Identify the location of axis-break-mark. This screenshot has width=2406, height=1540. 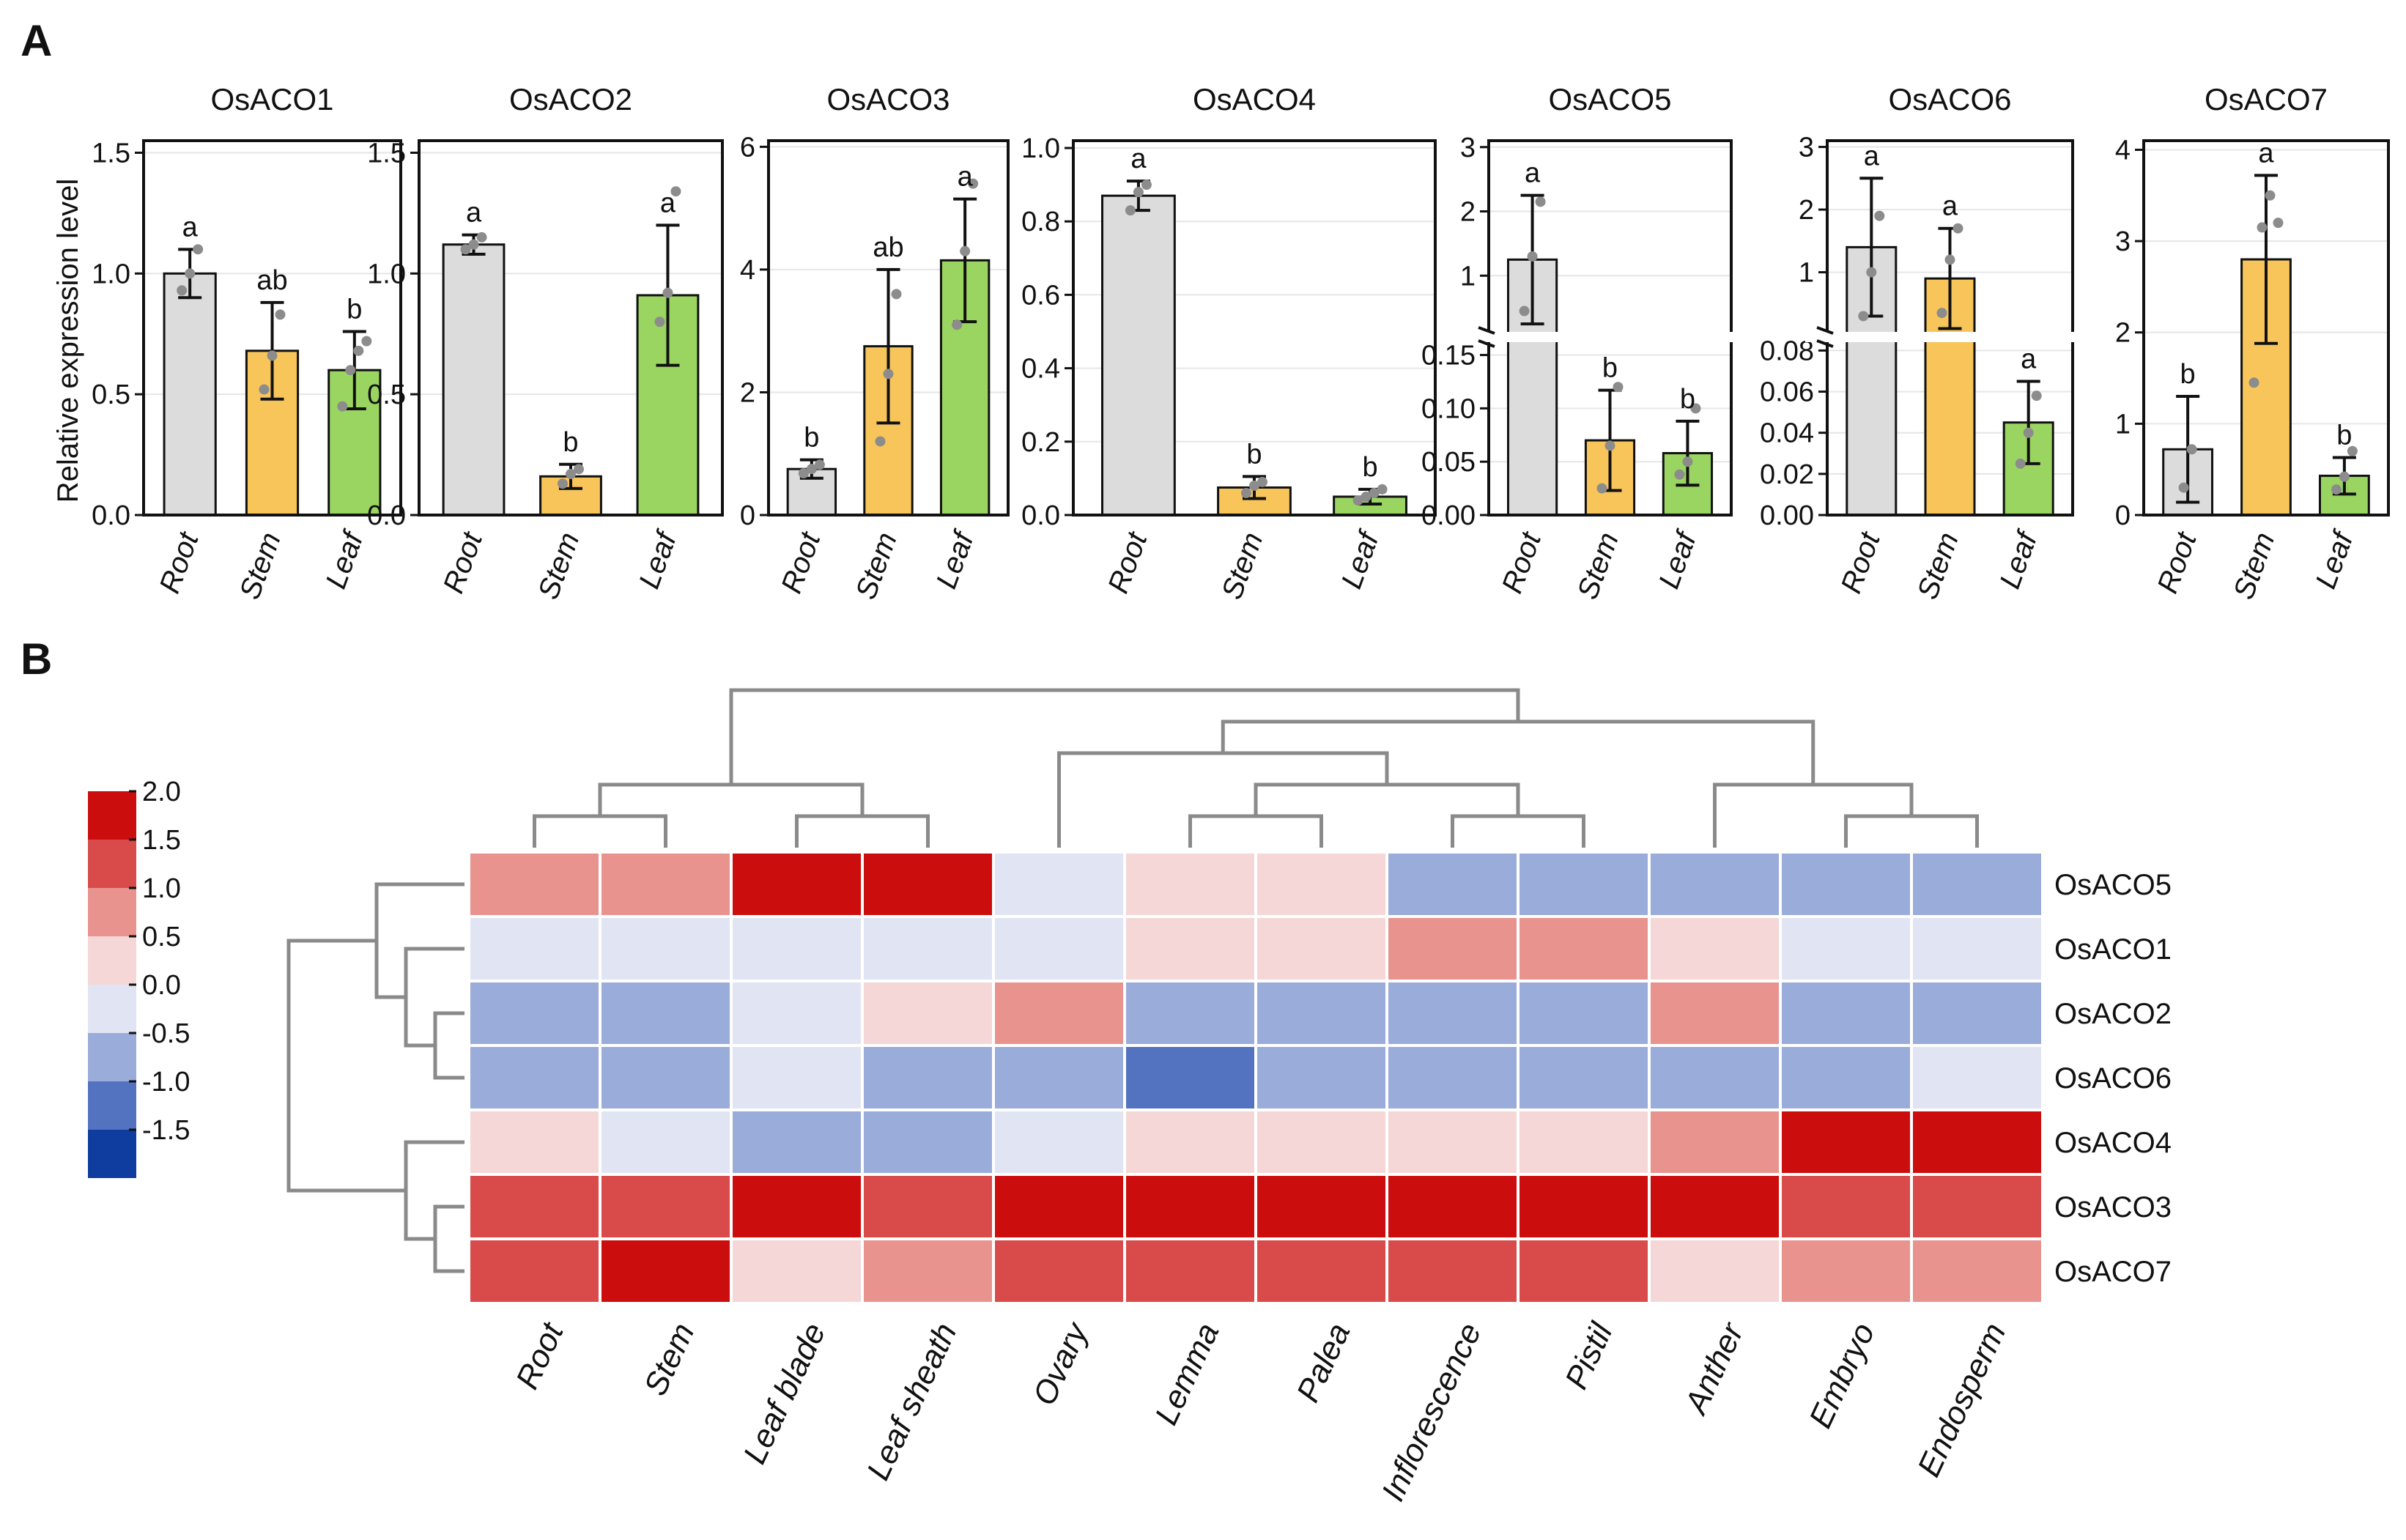
(1487, 343).